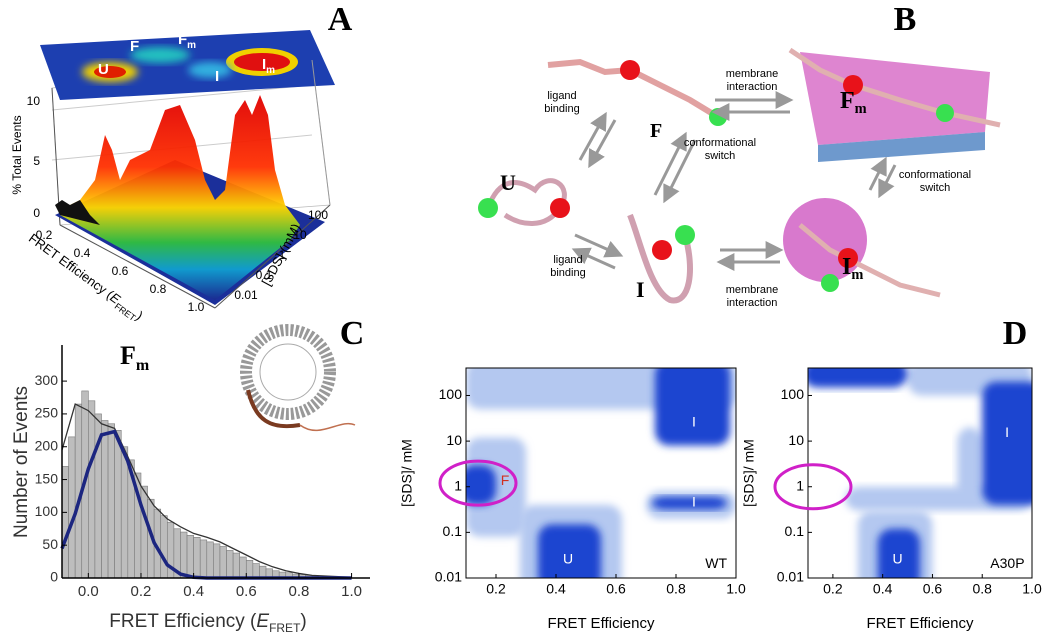 The image size is (1050, 641). Describe the element at coordinates (567, 273) in the screenshot. I see `arrow-label-line: binding` at that location.